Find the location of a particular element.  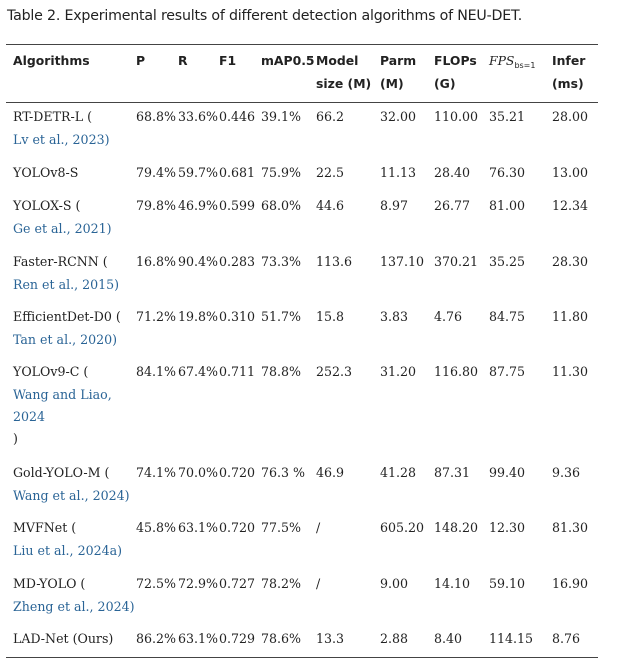

cell-parm: 31.20 is located at coordinates (398, 371).